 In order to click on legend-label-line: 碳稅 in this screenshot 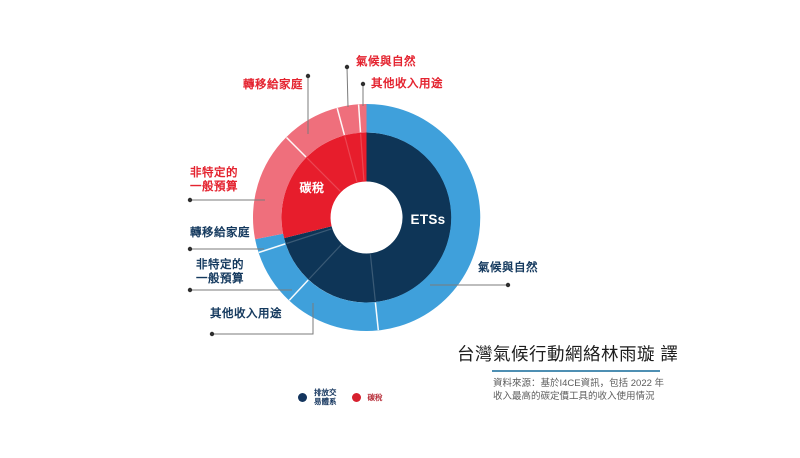, I will do `click(375, 397)`.